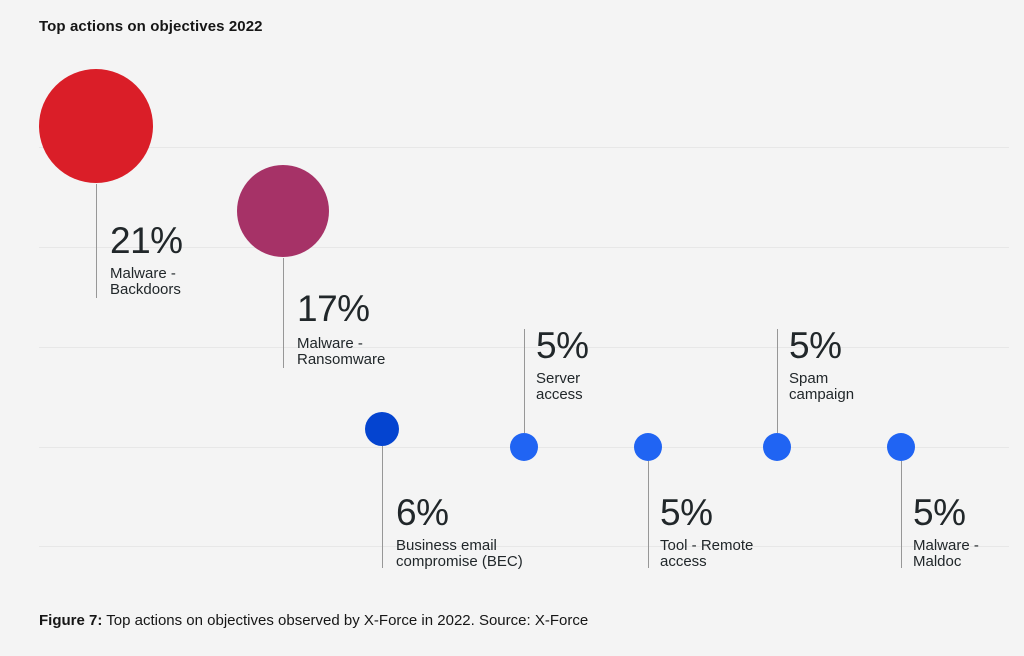 The image size is (1024, 656). Describe the element at coordinates (459, 561) in the screenshot. I see `category-label-line: compromise (BEC)` at that location.